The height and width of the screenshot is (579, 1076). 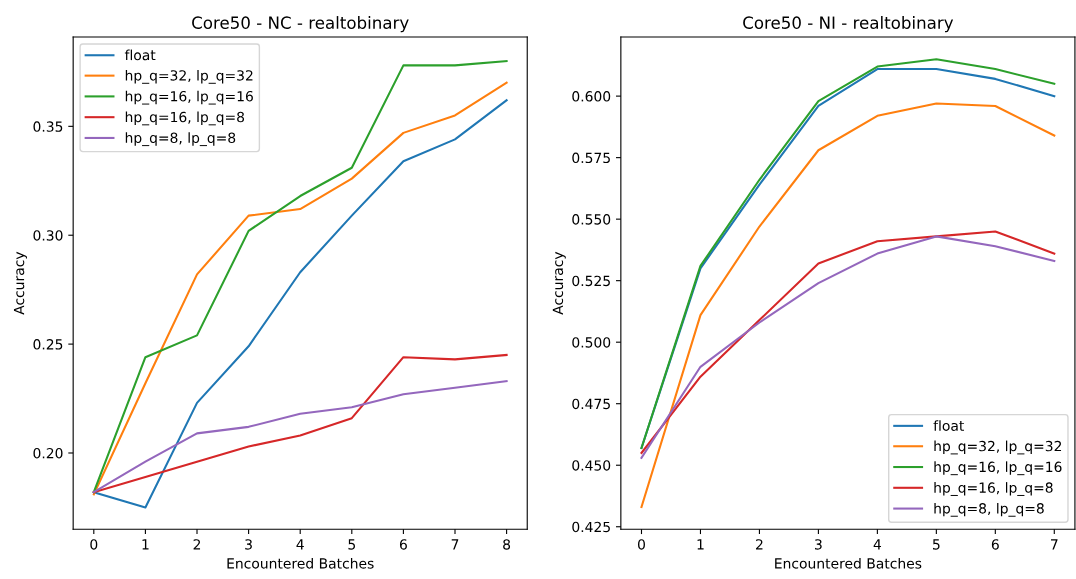 I want to click on y-tick-label: 0.35, so click(x=48, y=126).